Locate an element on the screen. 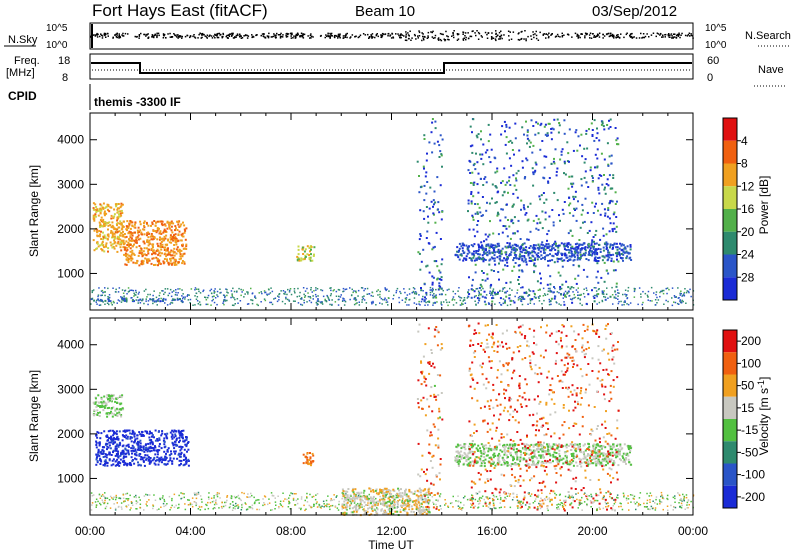 The image size is (800, 554). freq-series is located at coordinates (391, 68).